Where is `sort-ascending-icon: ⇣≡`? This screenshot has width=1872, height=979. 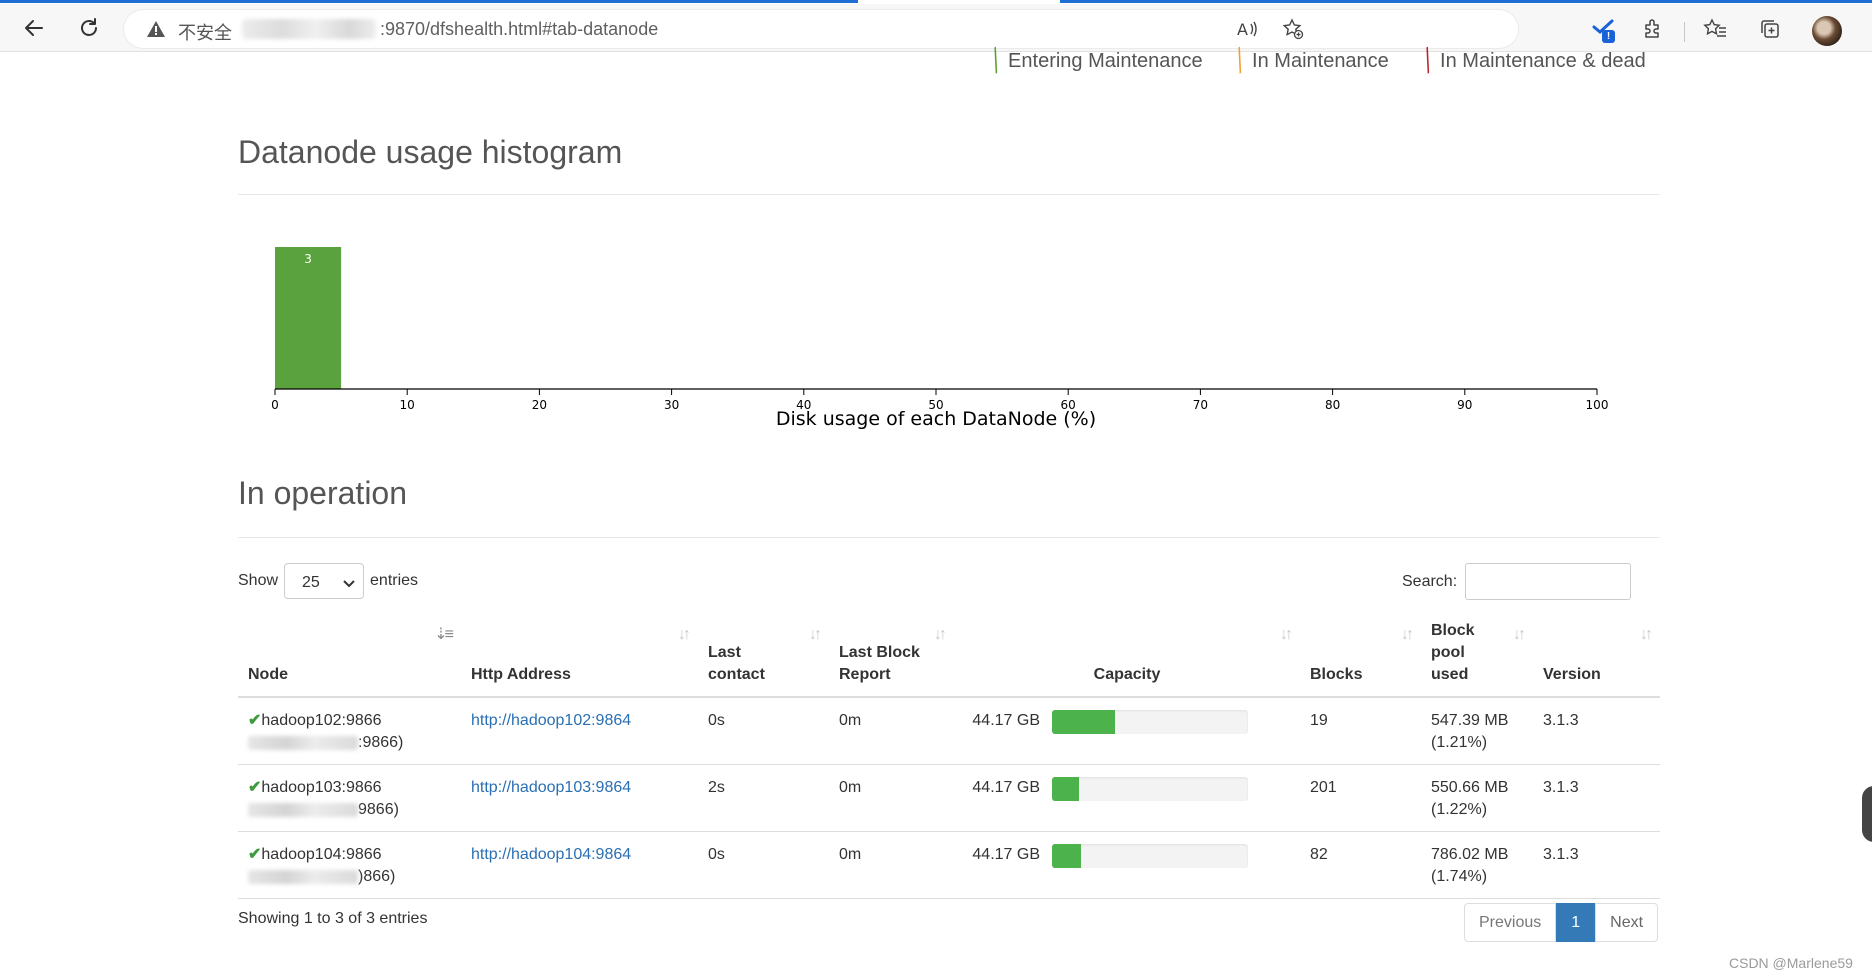
sort-ascending-icon: ⇣≡ is located at coordinates (444, 634).